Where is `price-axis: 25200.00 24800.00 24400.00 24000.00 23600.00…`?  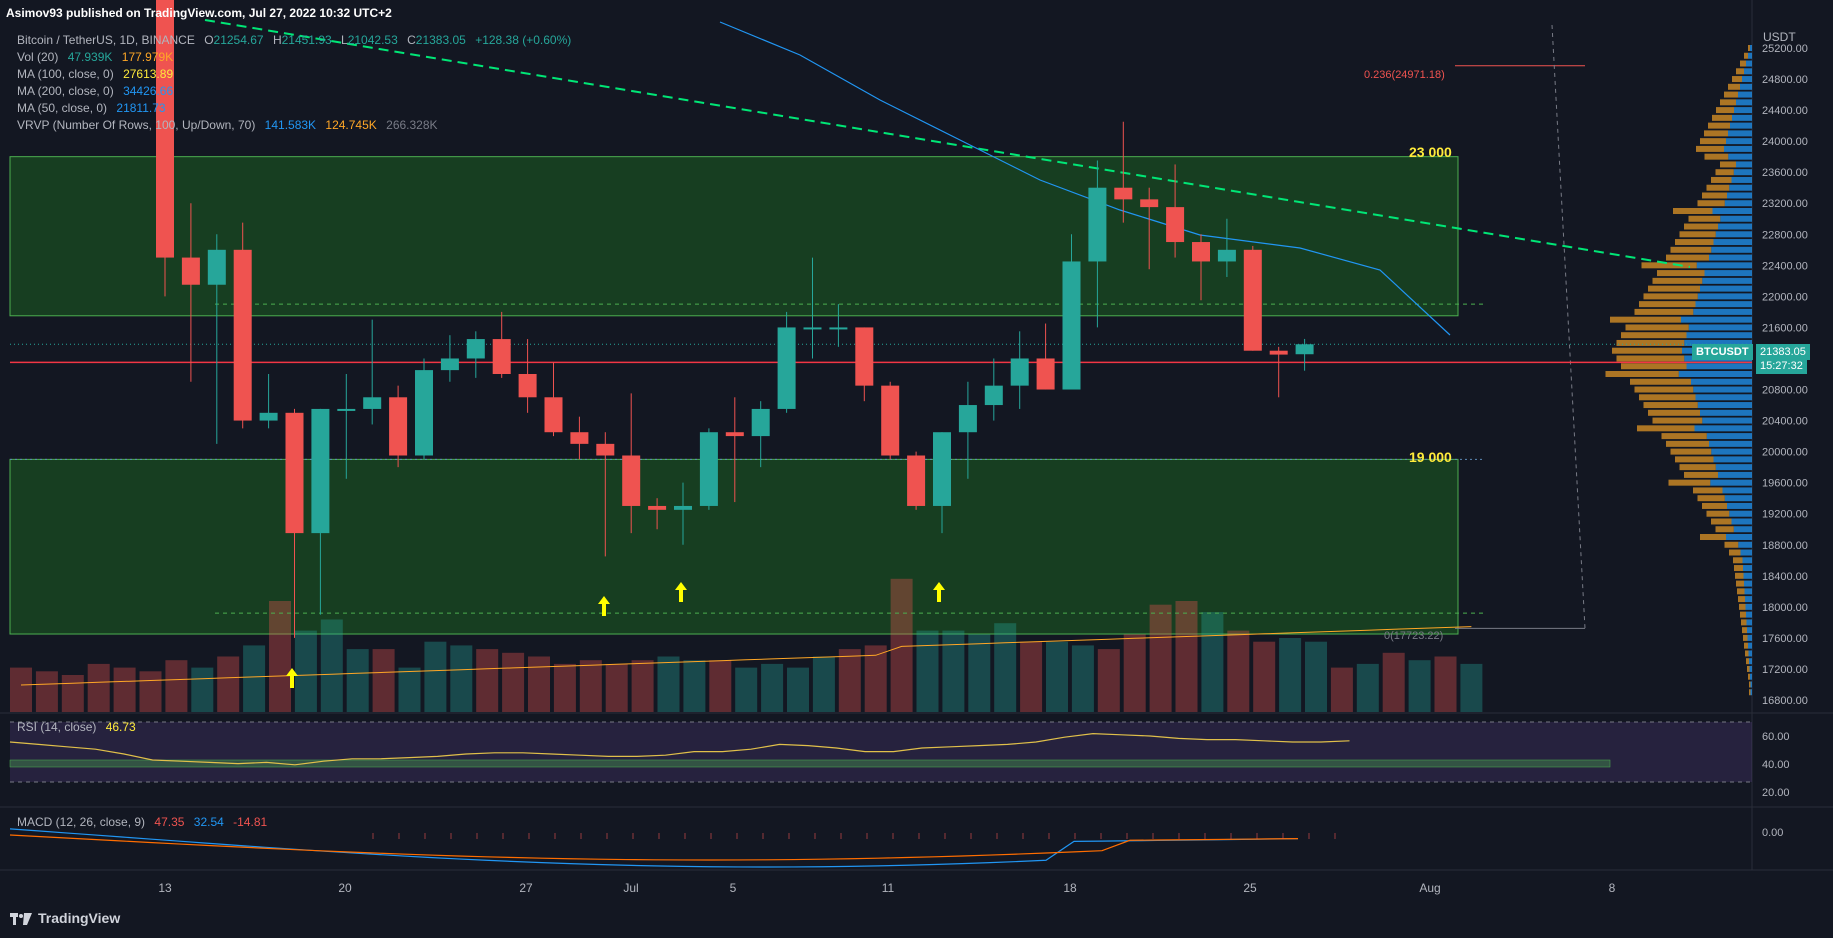
price-axis: 25200.00 24800.00 24400.00 24000.00 23600.00… is located at coordinates (1785, 441).